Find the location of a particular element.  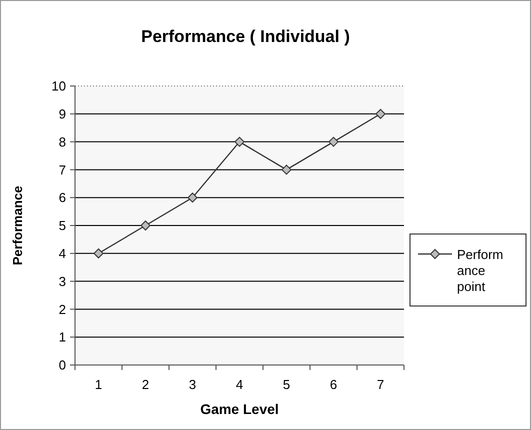

y-tick-label: 8 is located at coordinates (62, 142).